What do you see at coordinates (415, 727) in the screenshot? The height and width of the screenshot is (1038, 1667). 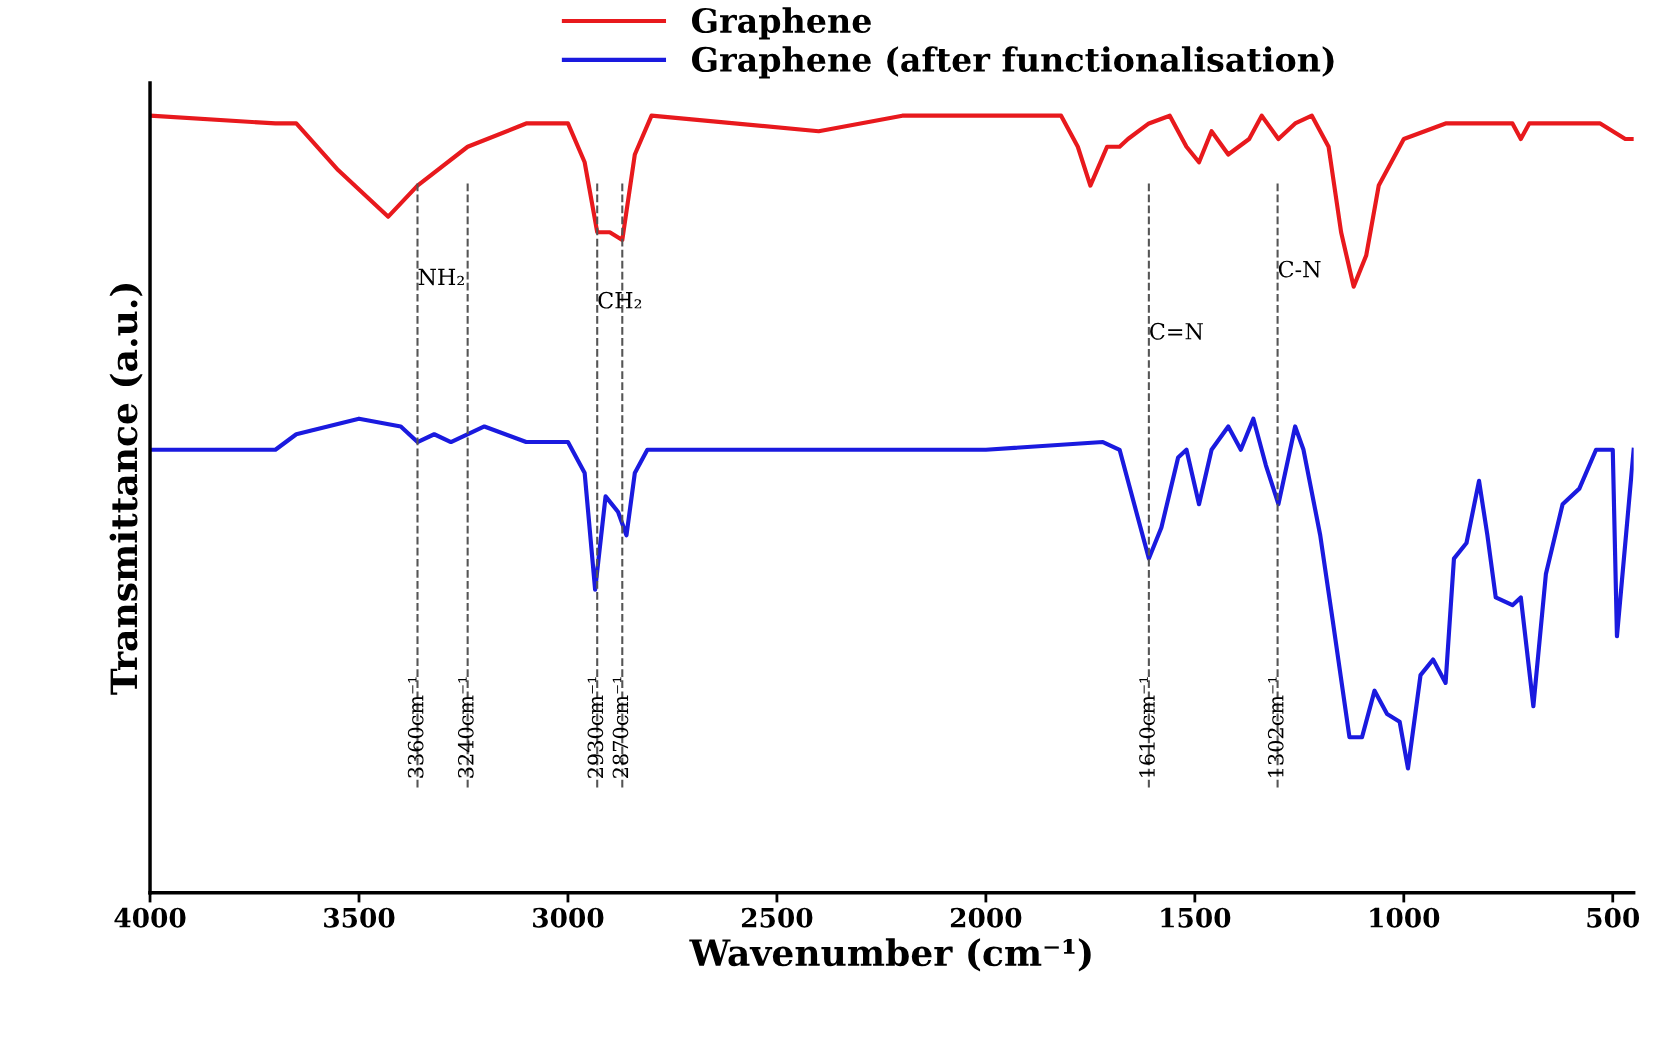 I see `ref-line-label: 3360cm⁻¹` at bounding box center [415, 727].